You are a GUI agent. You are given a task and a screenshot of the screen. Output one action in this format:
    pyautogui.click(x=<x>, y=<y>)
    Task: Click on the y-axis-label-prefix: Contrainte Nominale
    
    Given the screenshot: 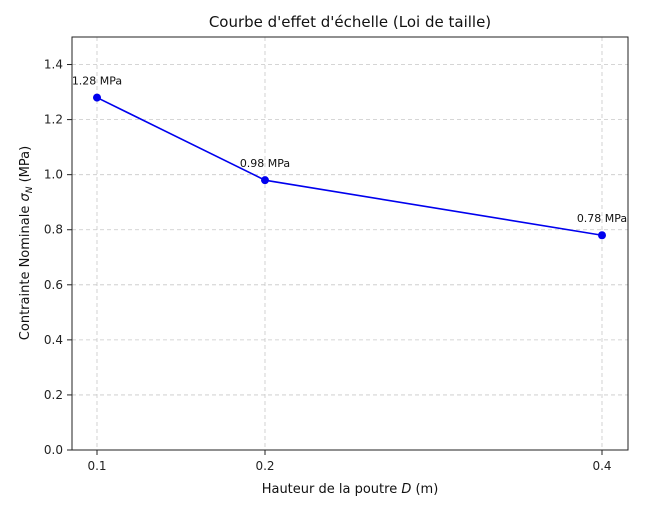 What is the action you would take?
    pyautogui.click(x=25, y=271)
    